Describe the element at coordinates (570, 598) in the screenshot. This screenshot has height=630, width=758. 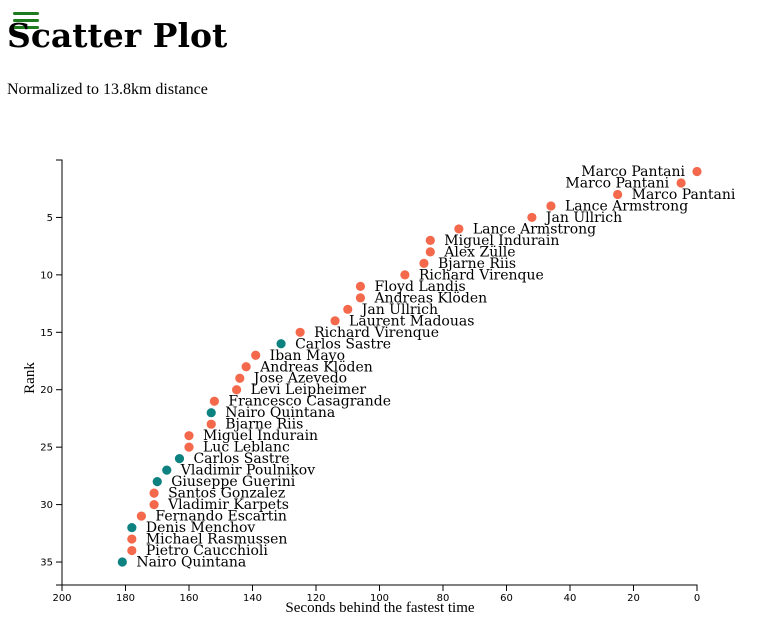
I see `x-tick-label: 40` at that location.